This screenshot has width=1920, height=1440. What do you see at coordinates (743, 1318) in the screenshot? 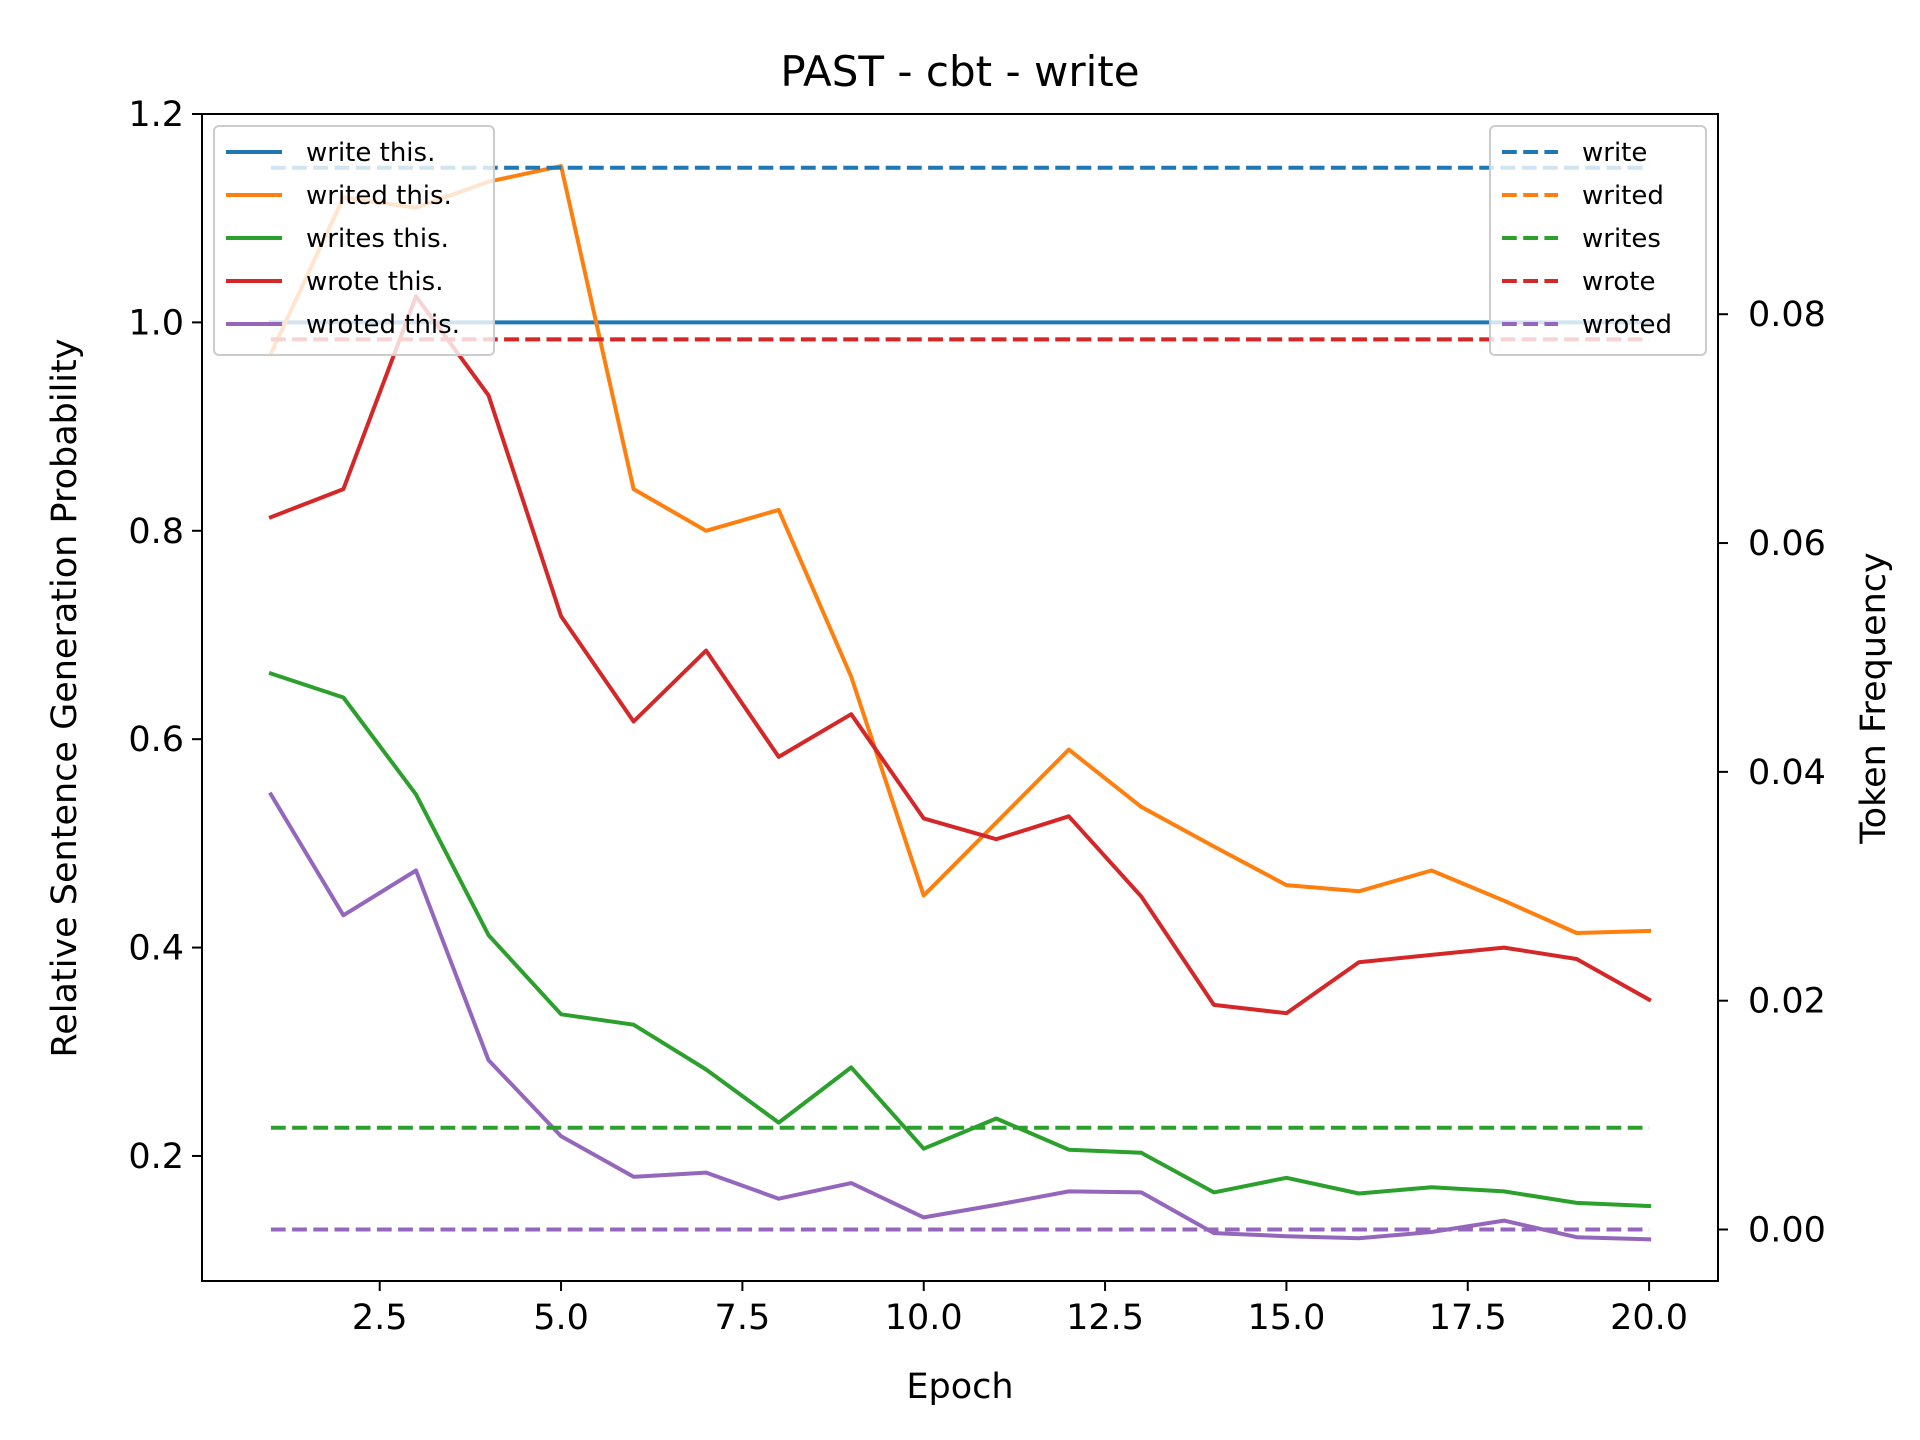
I see `x-tick-label: 7.5` at bounding box center [743, 1318].